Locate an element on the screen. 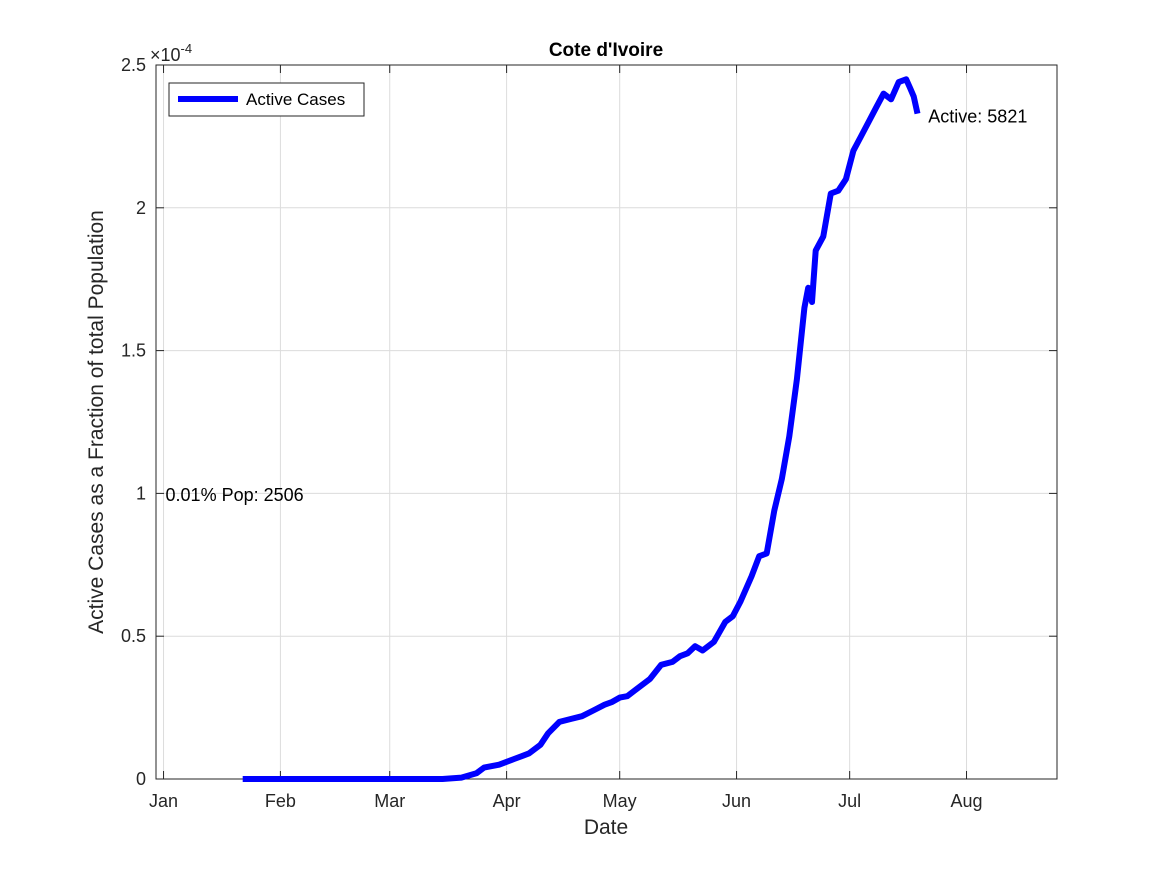 This screenshot has width=1167, height=875. y-exponent-label: ×10⁻⁴ is located at coordinates (171, 53).